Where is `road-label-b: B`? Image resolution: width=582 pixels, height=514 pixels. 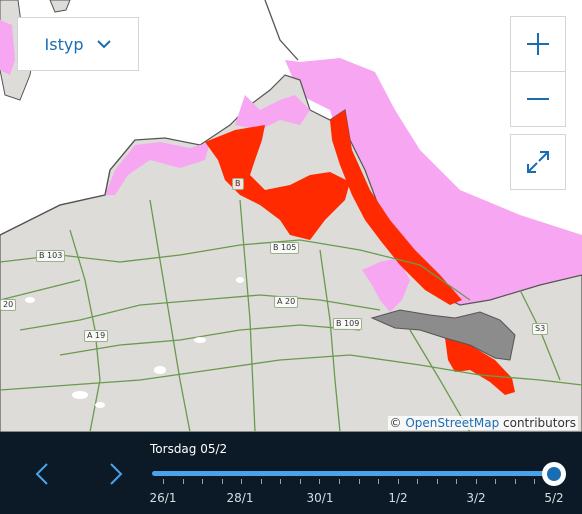 road-label-b: B is located at coordinates (238, 184).